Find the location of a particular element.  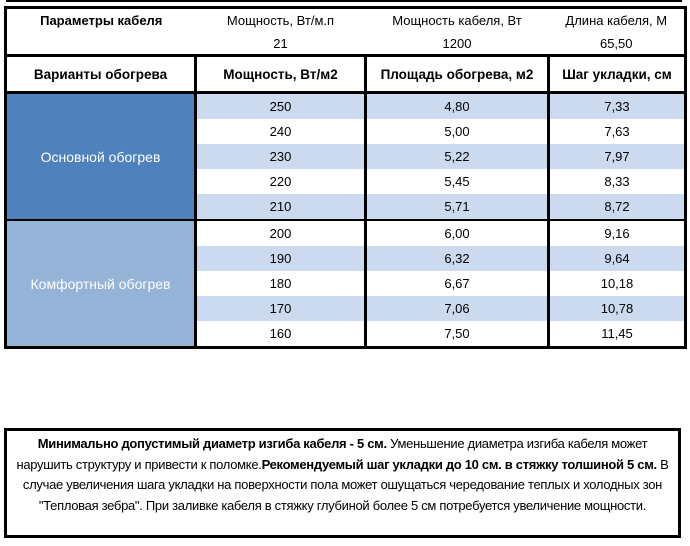

data-cell: 7,50 is located at coordinates (456, 334).